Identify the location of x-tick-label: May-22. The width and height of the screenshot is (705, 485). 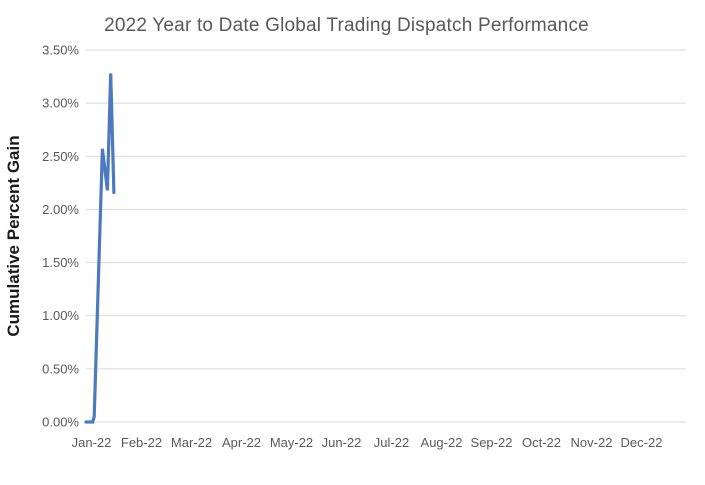
(291, 442).